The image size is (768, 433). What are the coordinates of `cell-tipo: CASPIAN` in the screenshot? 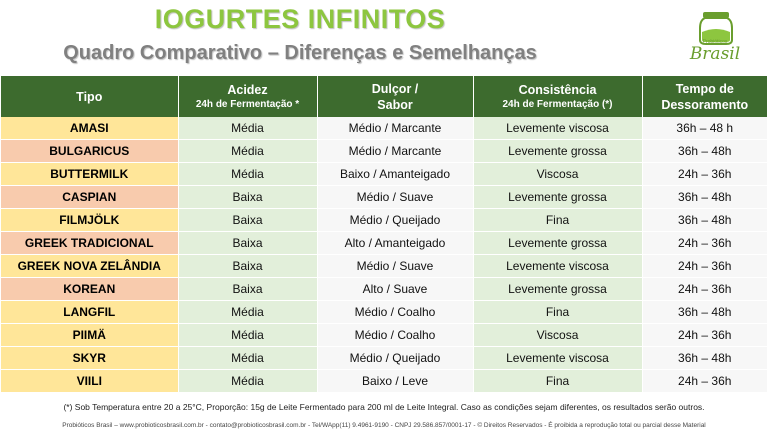 It's located at (90, 197).